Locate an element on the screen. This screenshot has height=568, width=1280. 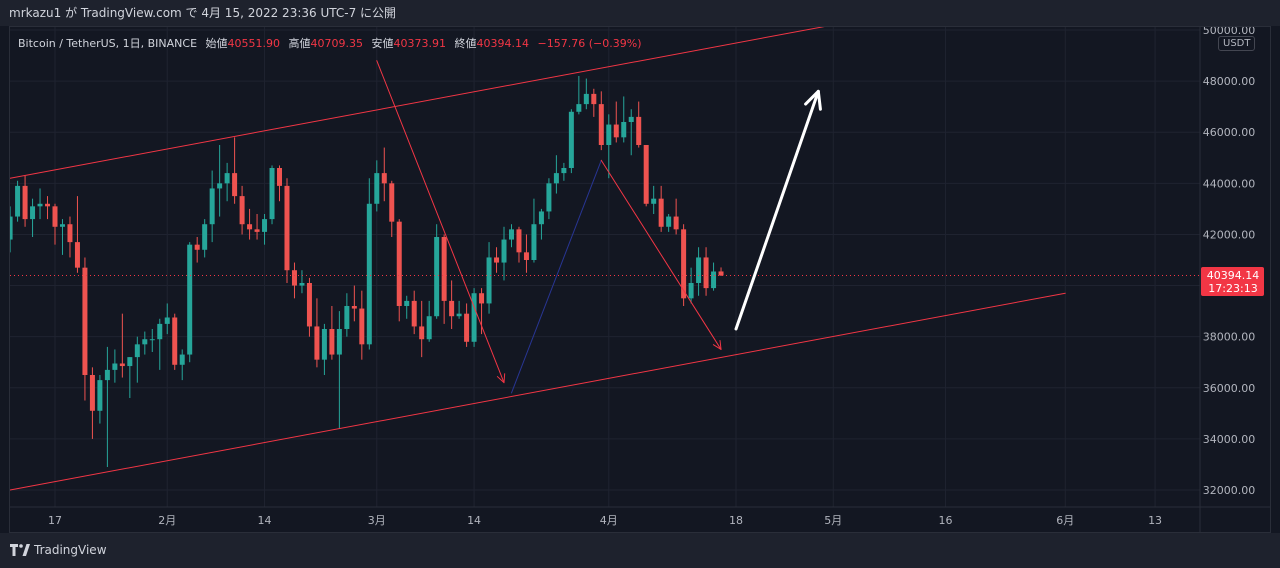
line-blue-line is located at coordinates (556, 276).